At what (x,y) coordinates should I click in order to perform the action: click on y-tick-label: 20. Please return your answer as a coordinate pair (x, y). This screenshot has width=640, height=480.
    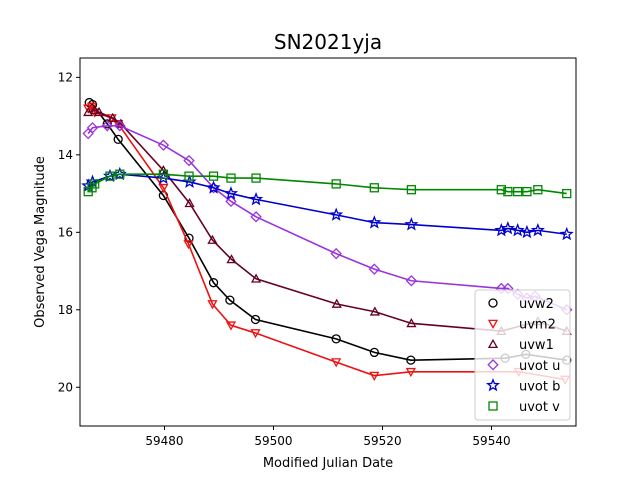
    Looking at the image, I should click on (65, 387).